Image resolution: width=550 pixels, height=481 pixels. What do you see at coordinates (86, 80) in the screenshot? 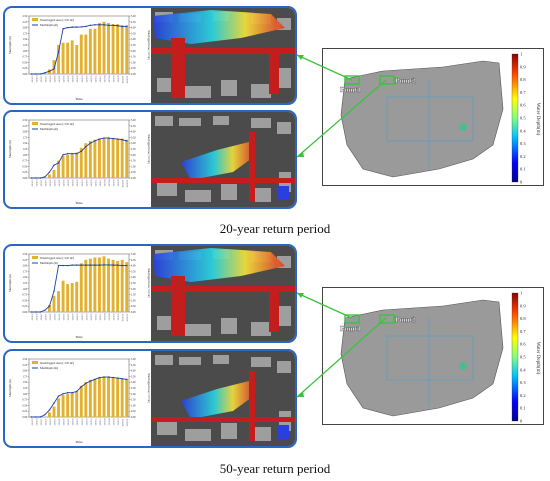
I see `x-tick-label: 6:00:00` at bounding box center [86, 80].